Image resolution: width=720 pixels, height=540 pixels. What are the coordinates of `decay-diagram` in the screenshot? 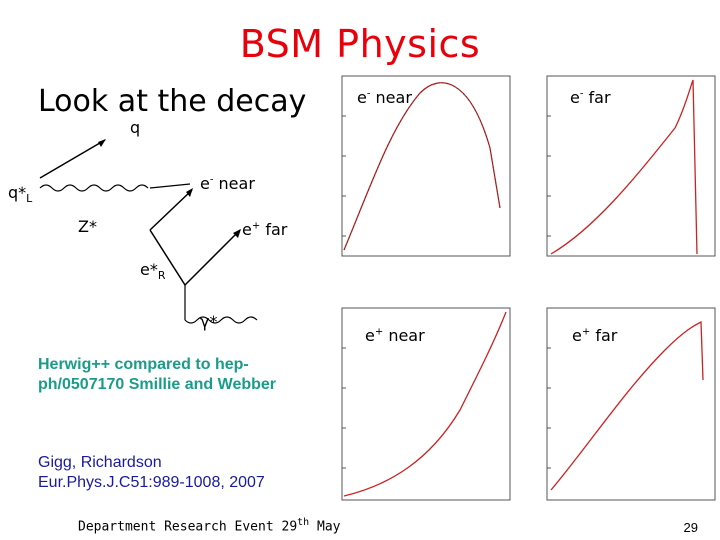 It's located at (148, 231).